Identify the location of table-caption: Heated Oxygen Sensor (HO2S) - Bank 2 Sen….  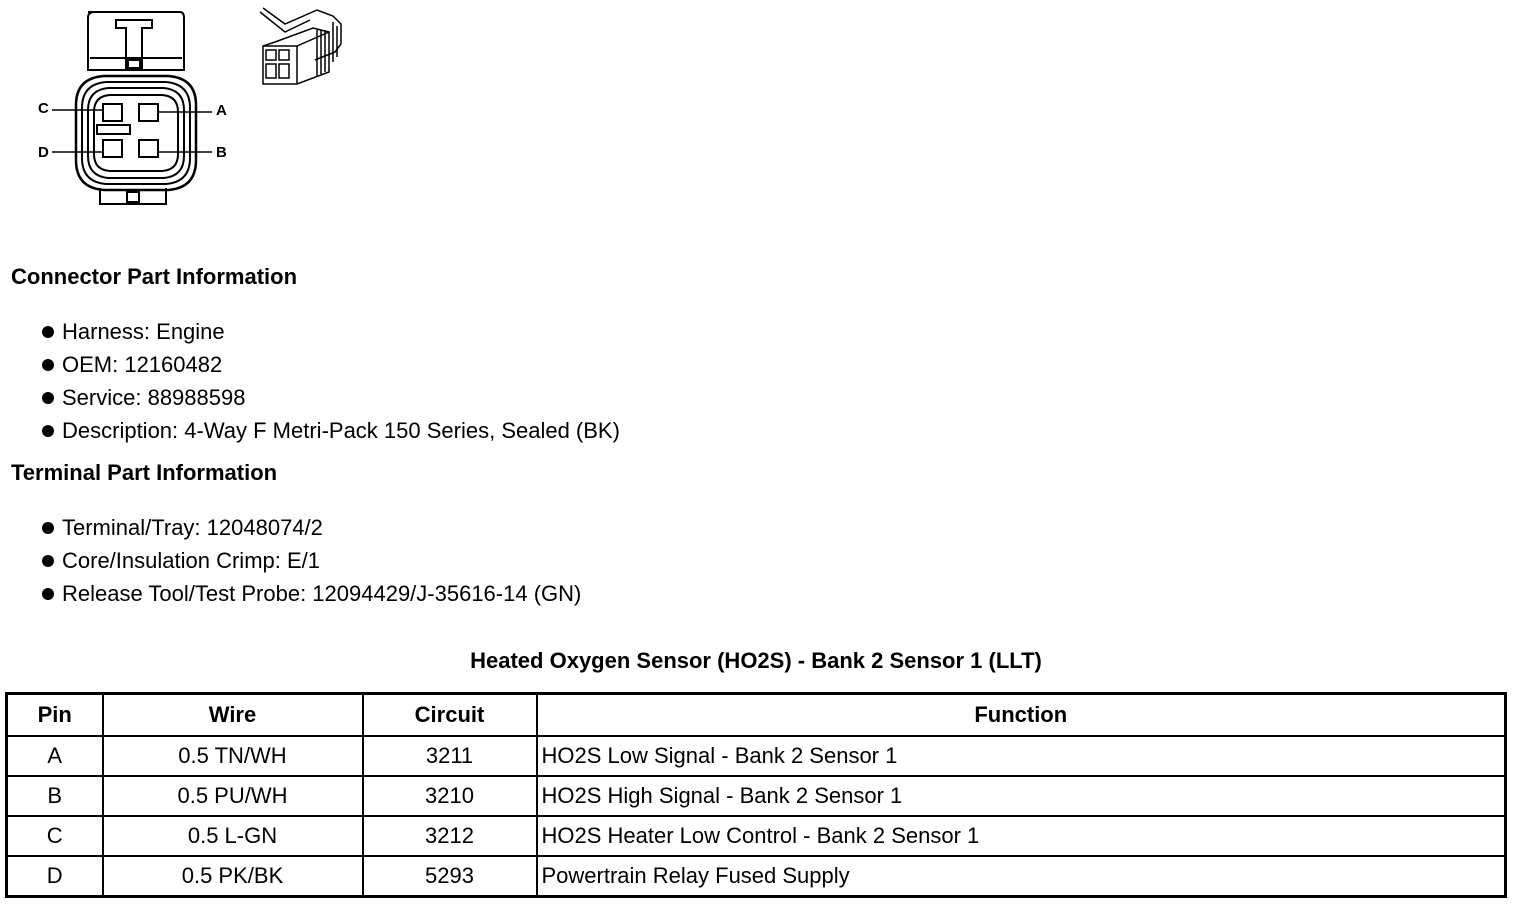
(756, 660).